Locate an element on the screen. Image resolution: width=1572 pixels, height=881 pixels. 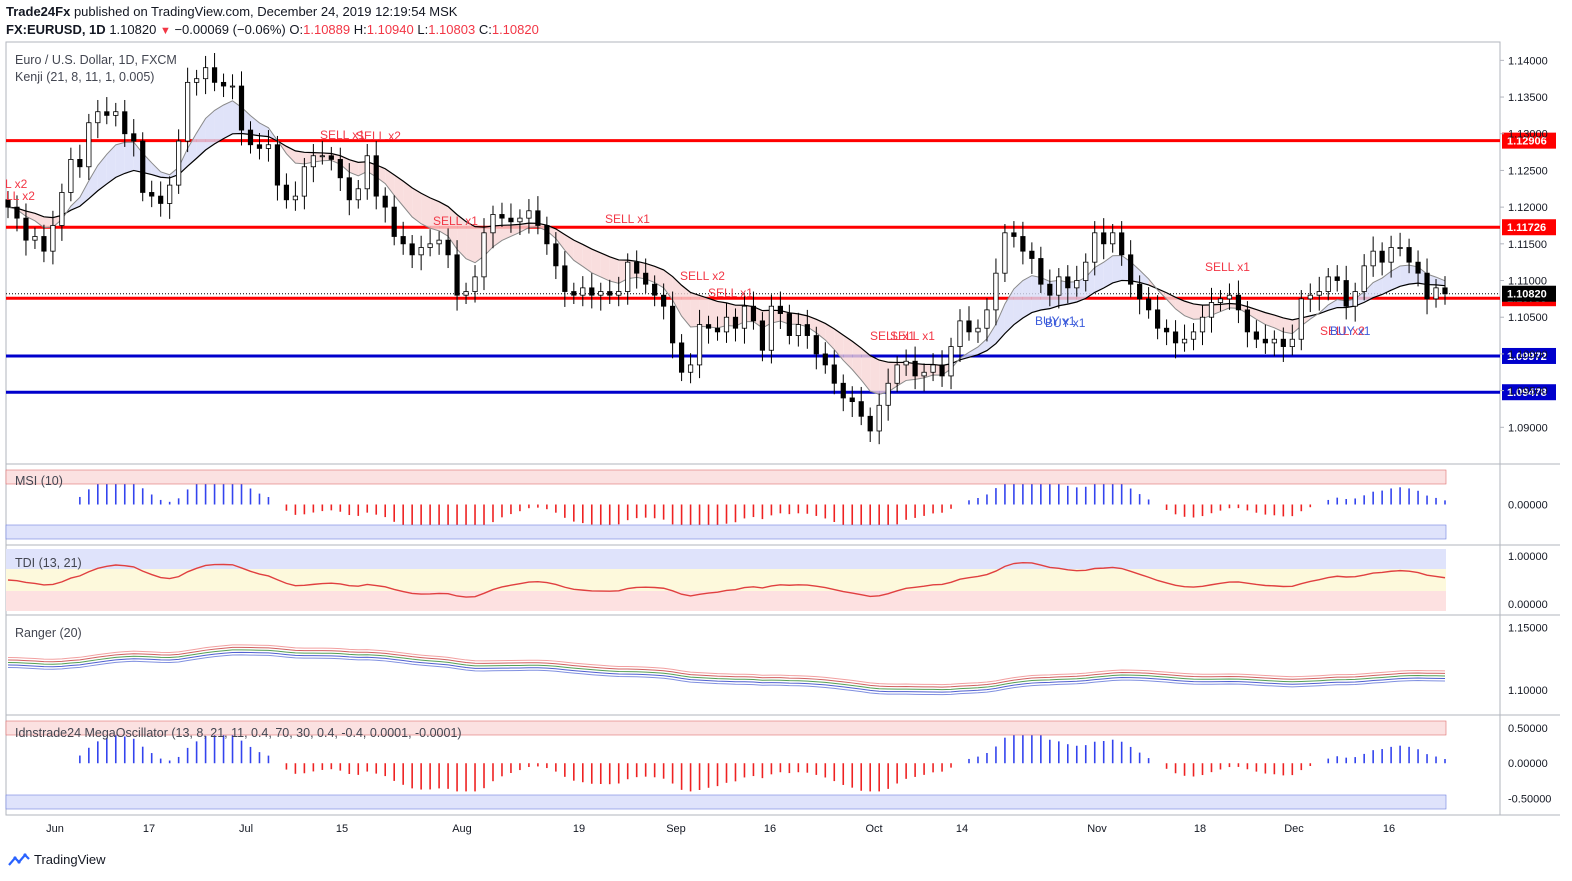
osc-tick-label: 1.10000 is located at coordinates (1528, 691).